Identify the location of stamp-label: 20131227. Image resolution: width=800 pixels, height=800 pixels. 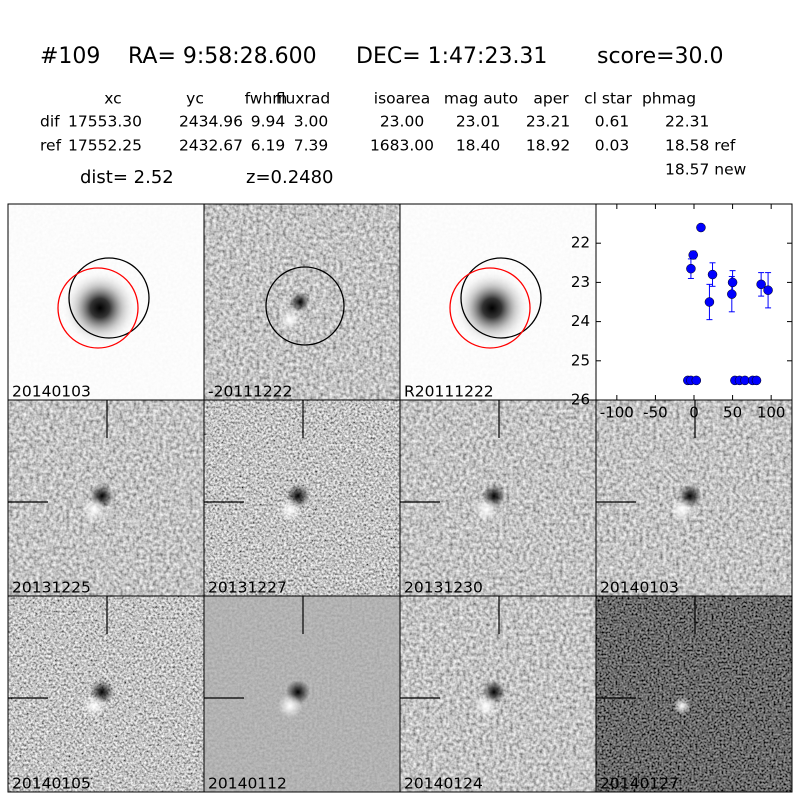
(247, 588).